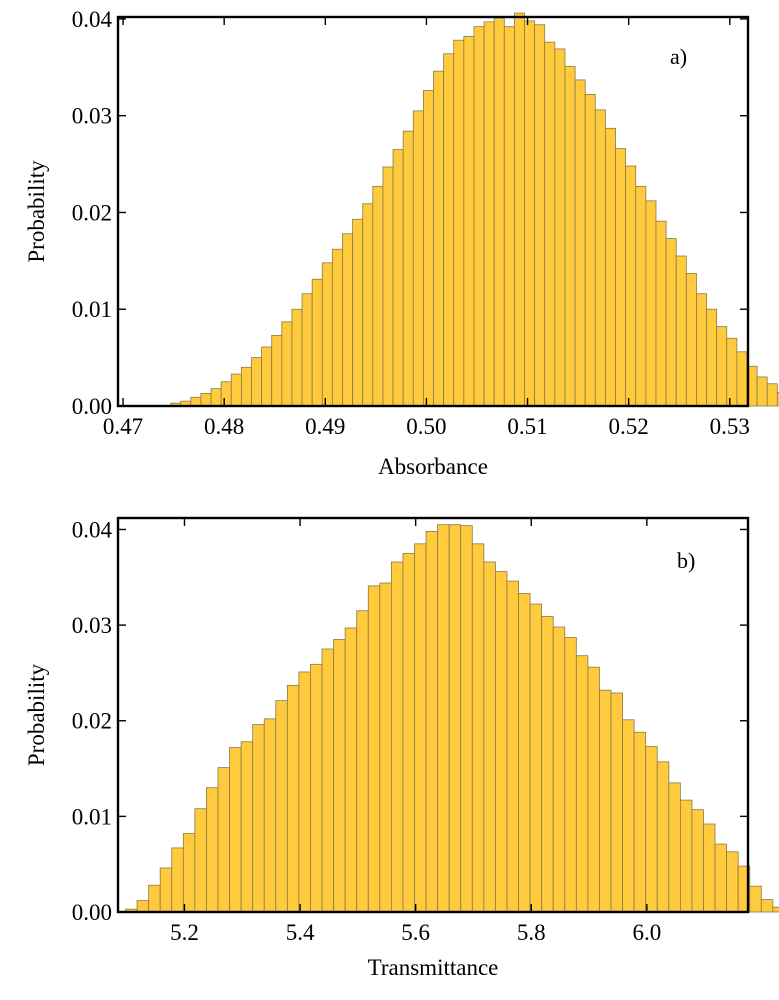  What do you see at coordinates (629, 426) in the screenshot?
I see `x-tick-label: 0.52` at bounding box center [629, 426].